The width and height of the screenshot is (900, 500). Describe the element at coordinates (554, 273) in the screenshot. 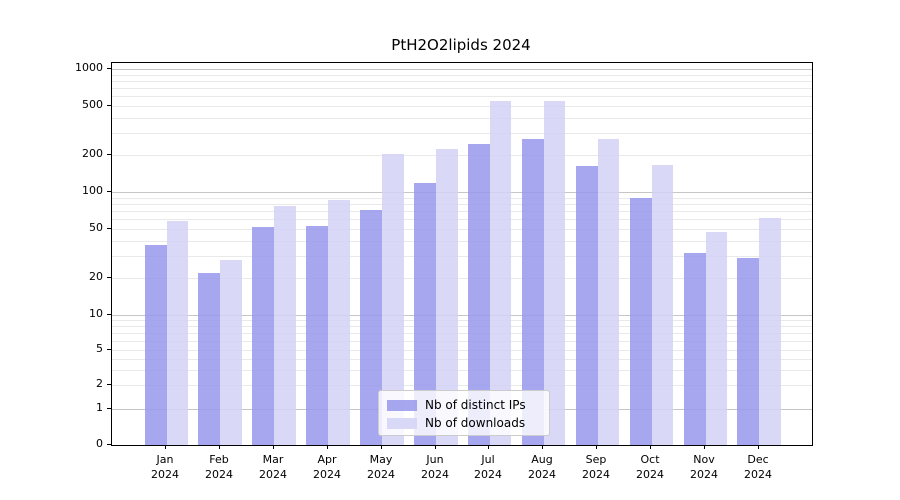

I see `bar-downloads-aug` at that location.